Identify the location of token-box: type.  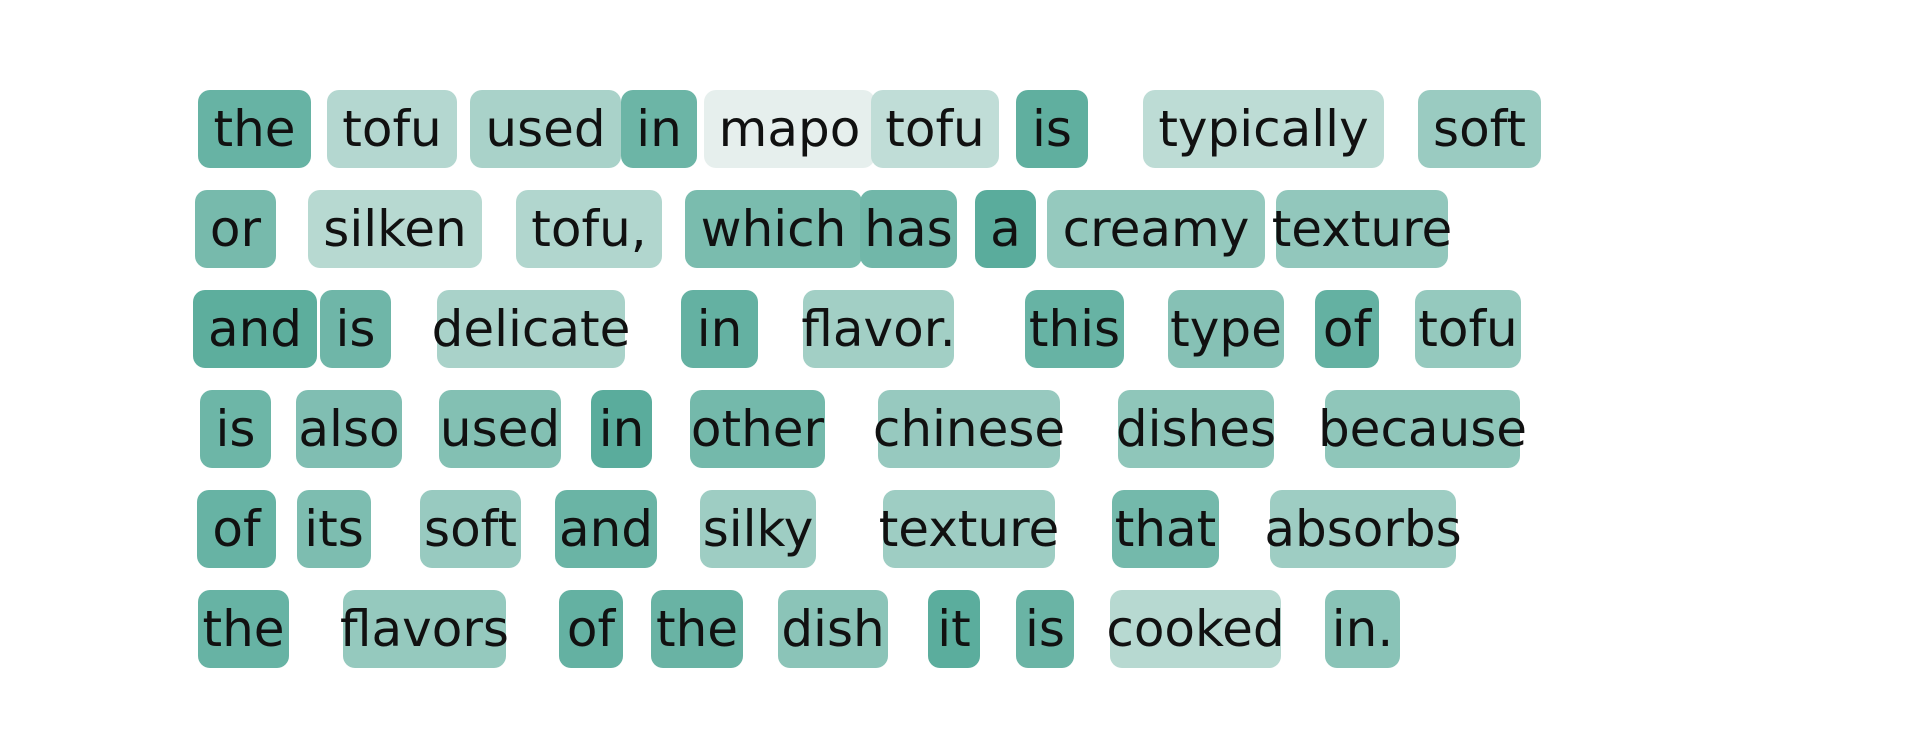
(1226, 329).